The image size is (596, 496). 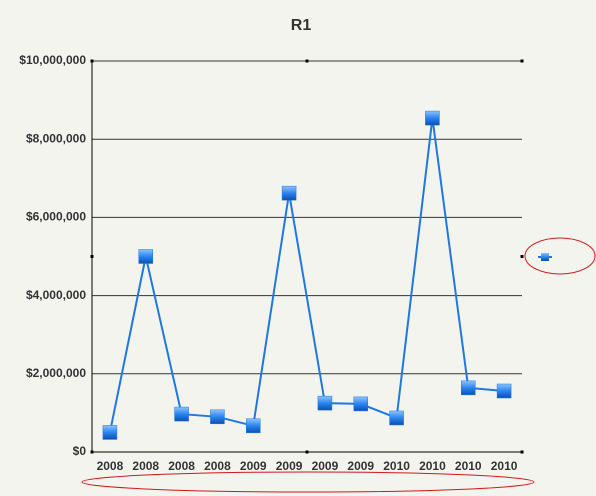 I want to click on y-tick-label: $0, so click(x=80, y=451).